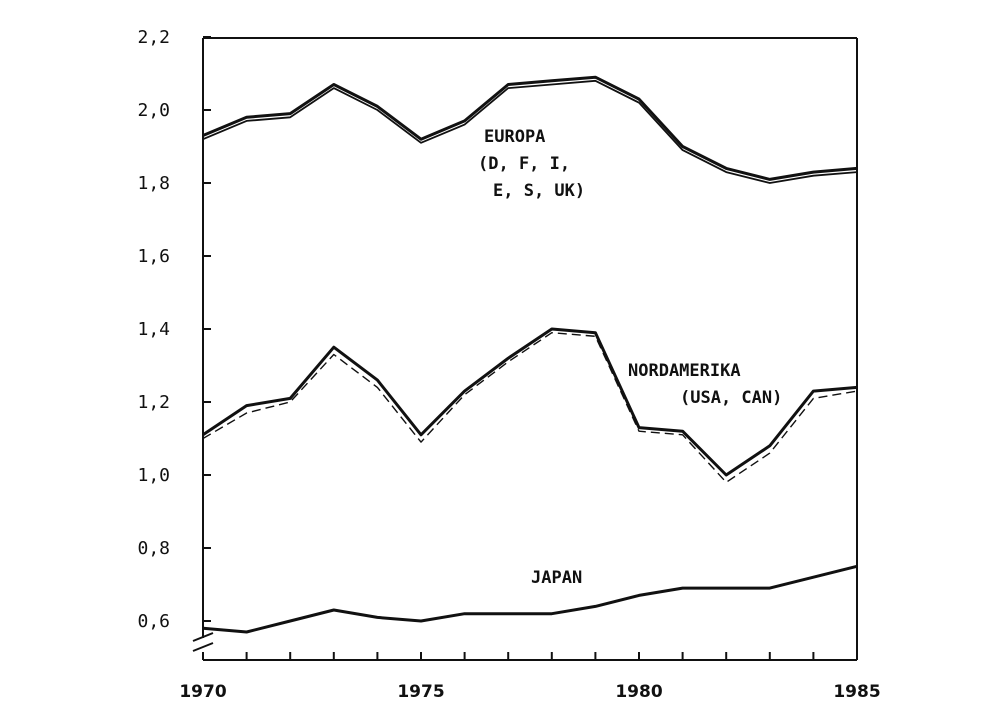 This screenshot has height=715, width=1000. What do you see at coordinates (153, 256) in the screenshot?
I see `y-tick-label: 1,6` at bounding box center [153, 256].